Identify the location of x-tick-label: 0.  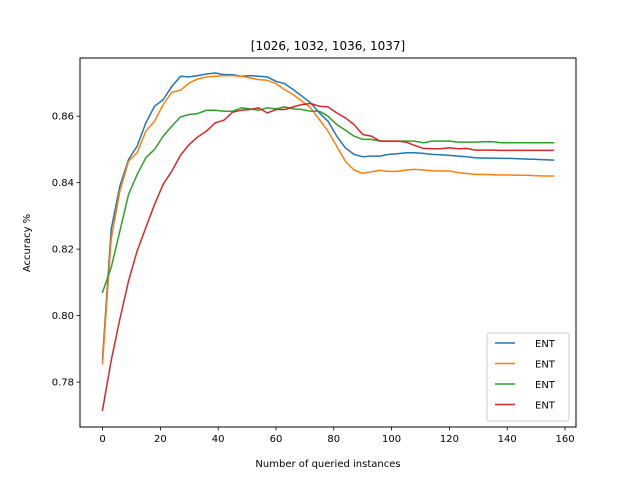
(102, 439).